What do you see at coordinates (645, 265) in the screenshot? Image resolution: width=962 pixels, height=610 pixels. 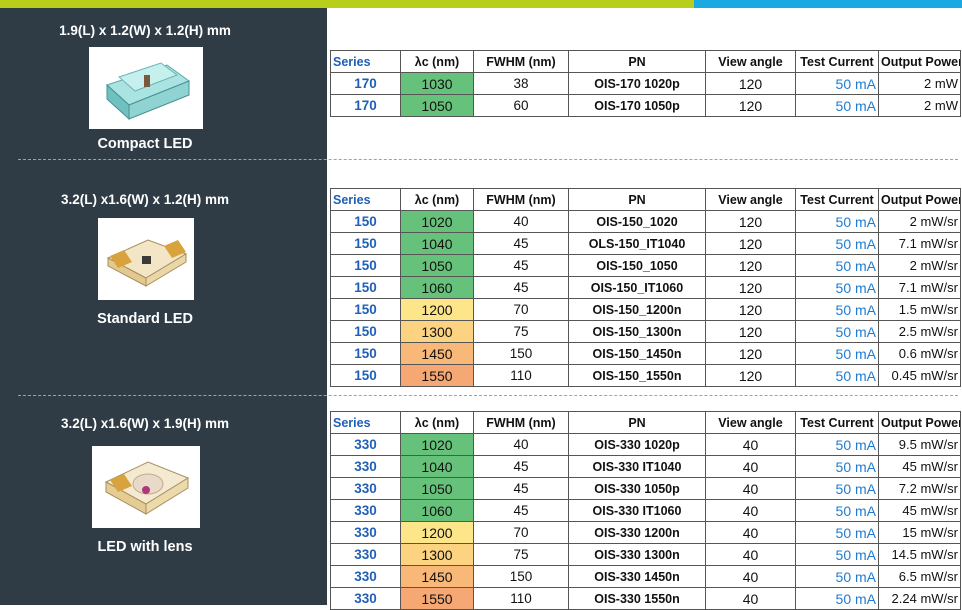 I see `table-row: 150 1050 45 OIS-150_1050 120 50 mA 2 mW/sr` at bounding box center [645, 265].